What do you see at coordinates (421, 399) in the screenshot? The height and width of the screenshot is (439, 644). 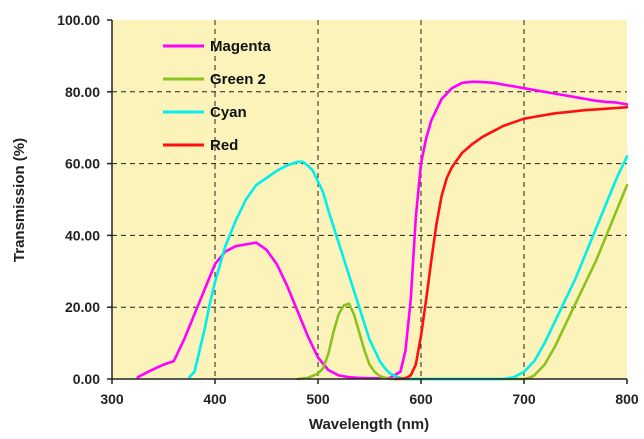 I see `x-tick-label: 600` at bounding box center [421, 399].